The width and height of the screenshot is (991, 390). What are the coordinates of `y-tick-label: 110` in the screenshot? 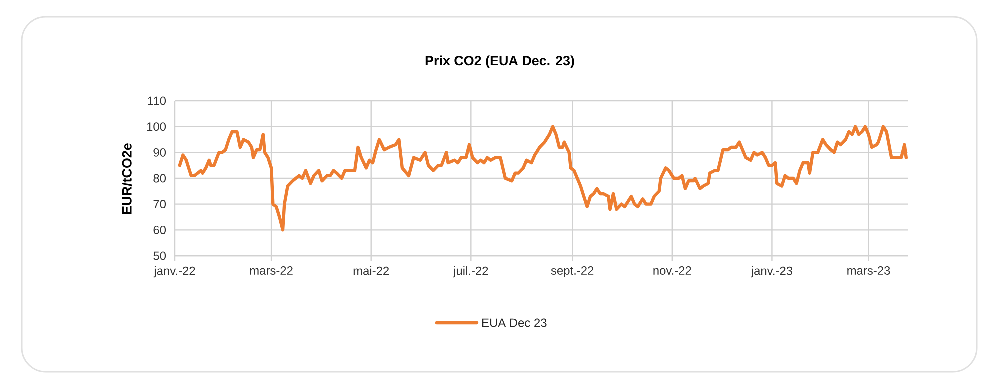 It's located at (157, 101).